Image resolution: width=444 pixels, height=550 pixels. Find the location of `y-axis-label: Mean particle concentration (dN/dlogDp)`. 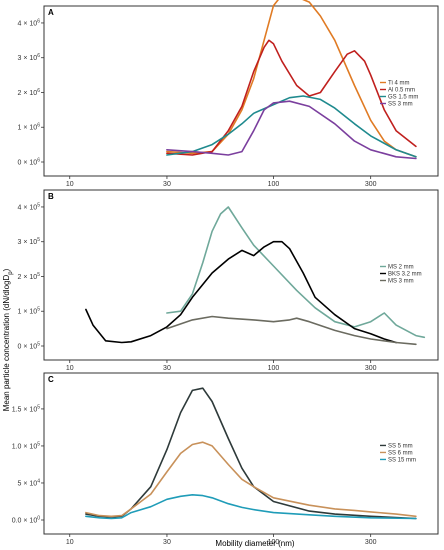

y-axis-label: Mean particle concentration (dN/dlogDp) is located at coordinates (8, 339).